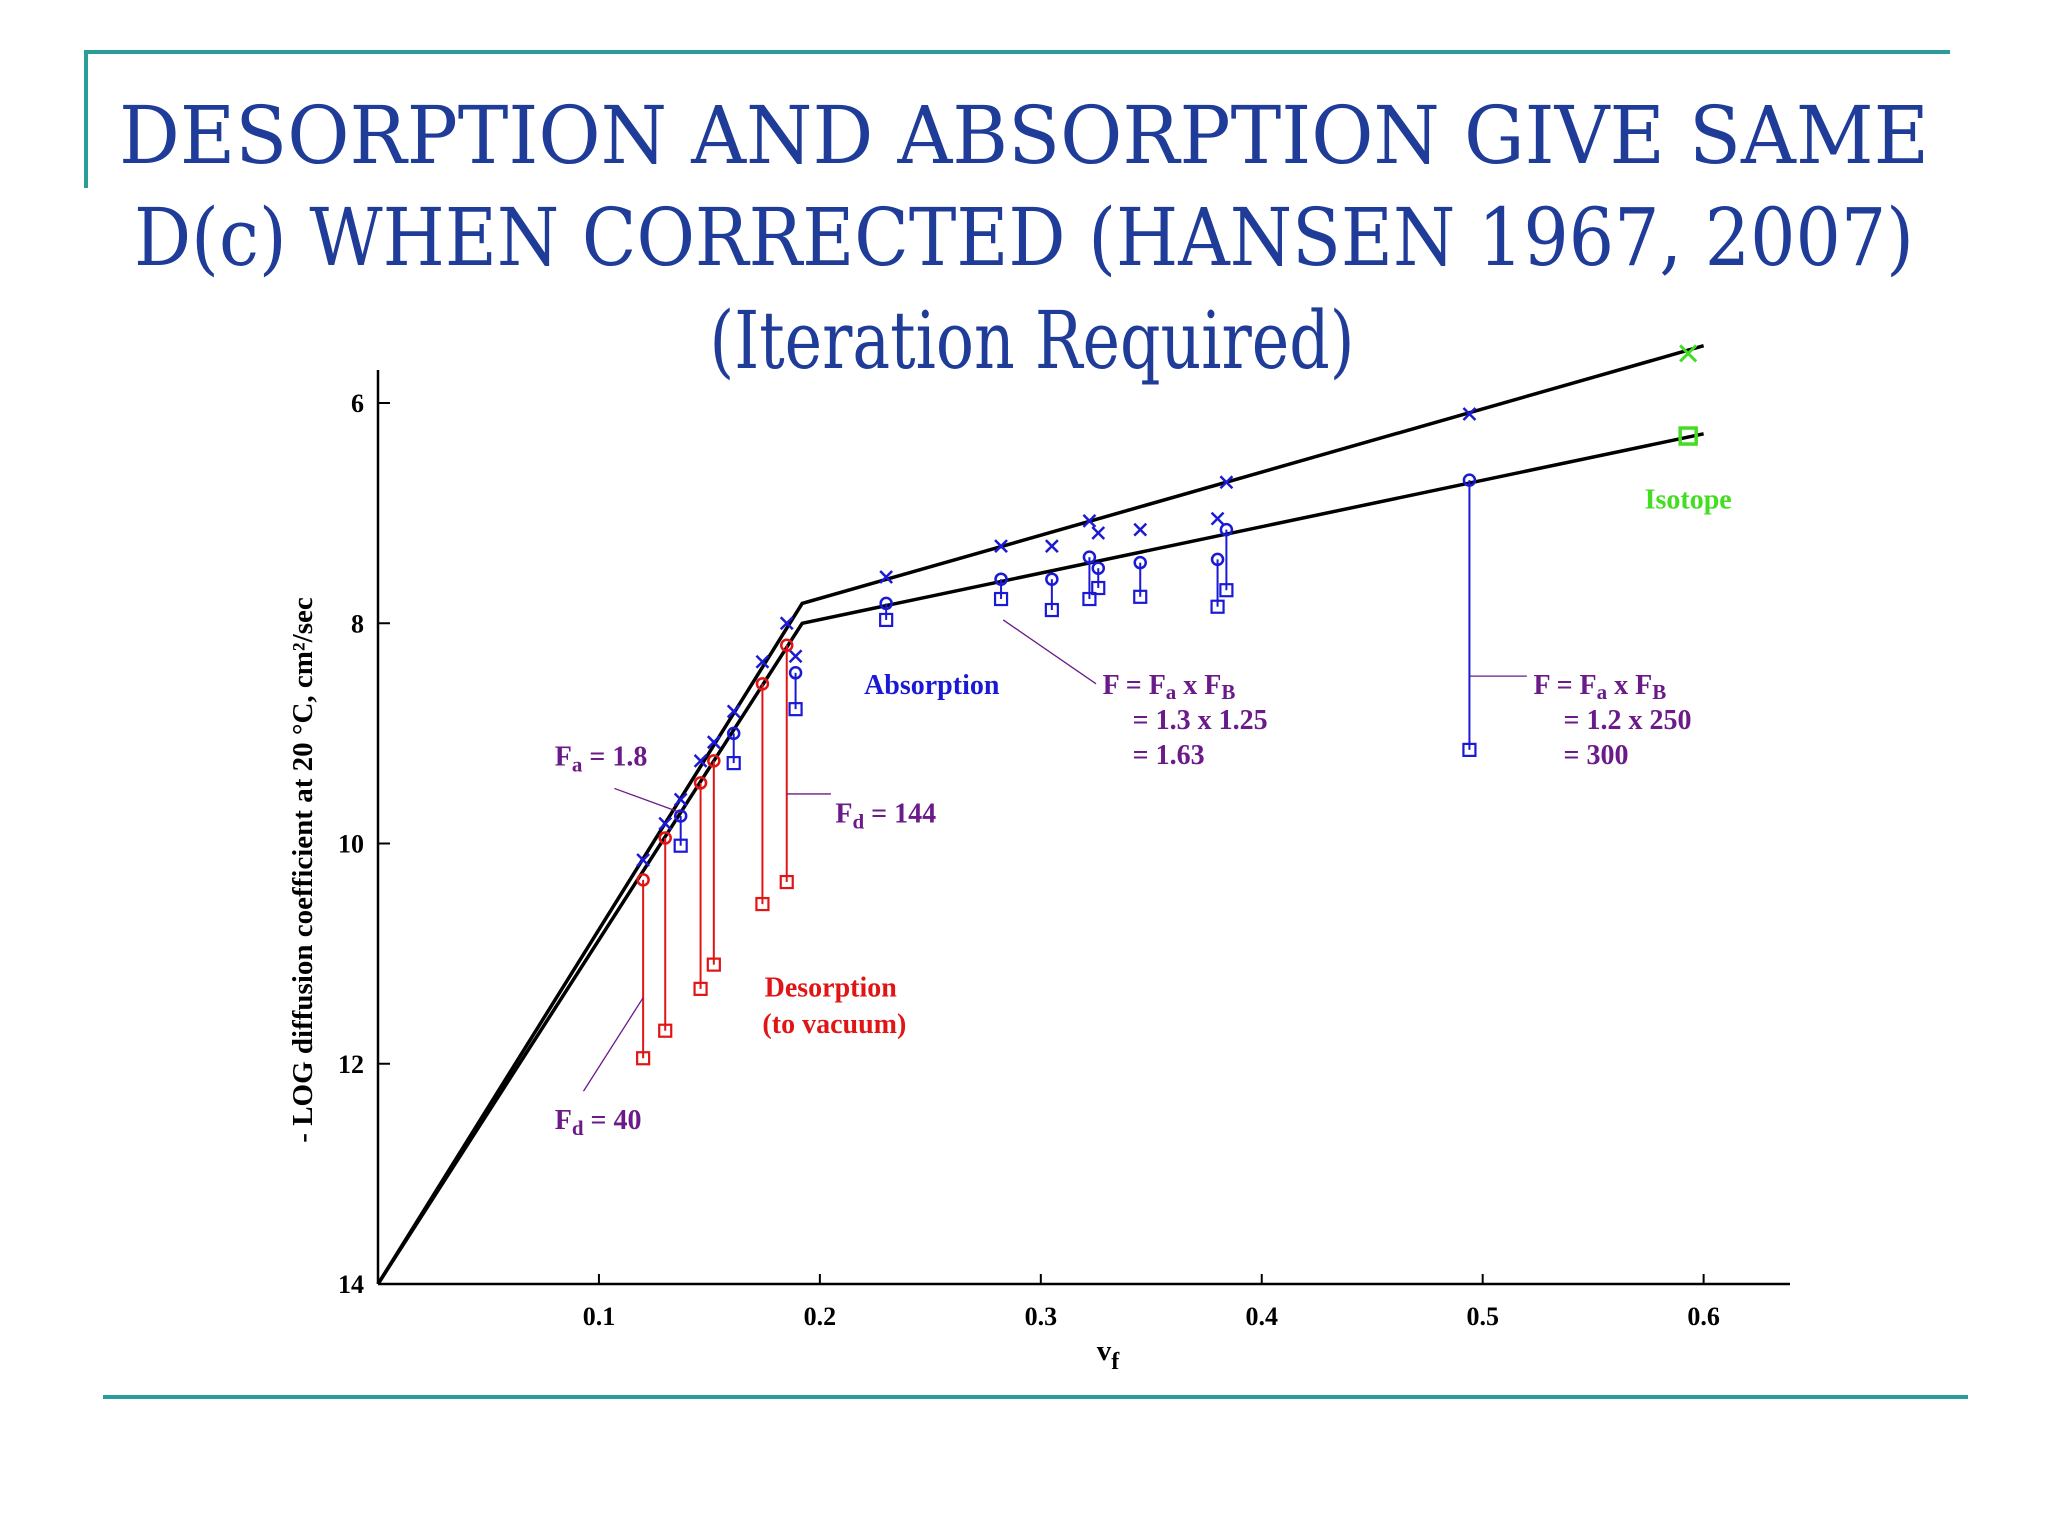  What do you see at coordinates (601, 758) in the screenshot?
I see `annotation-fa: Fa = 1.8` at bounding box center [601, 758].